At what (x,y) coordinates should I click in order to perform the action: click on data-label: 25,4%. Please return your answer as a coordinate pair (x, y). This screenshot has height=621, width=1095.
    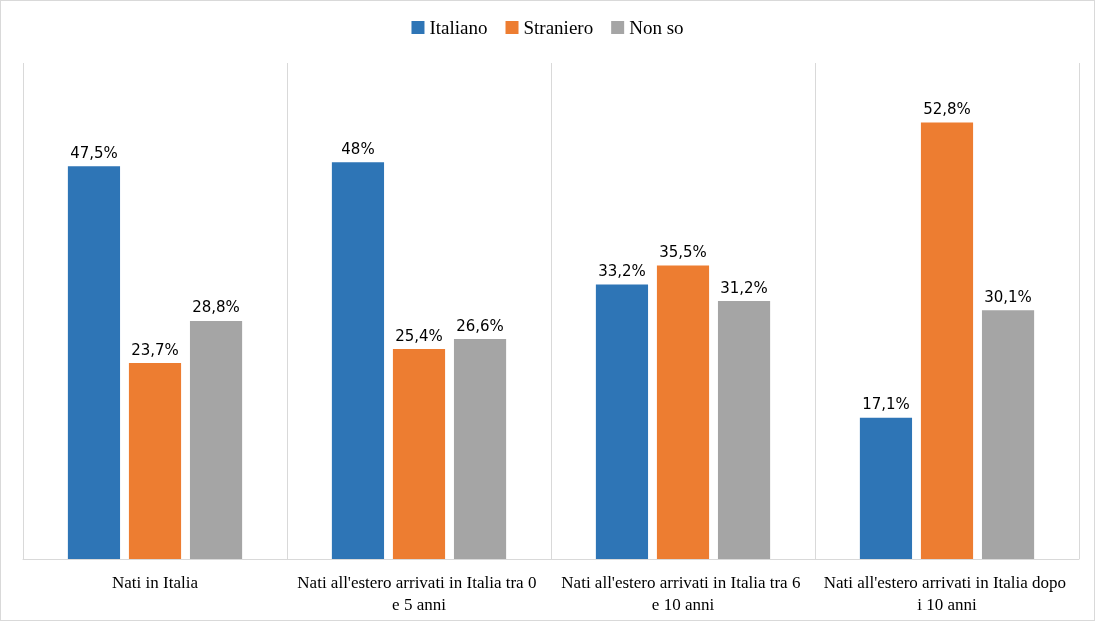
    Looking at the image, I should click on (419, 335).